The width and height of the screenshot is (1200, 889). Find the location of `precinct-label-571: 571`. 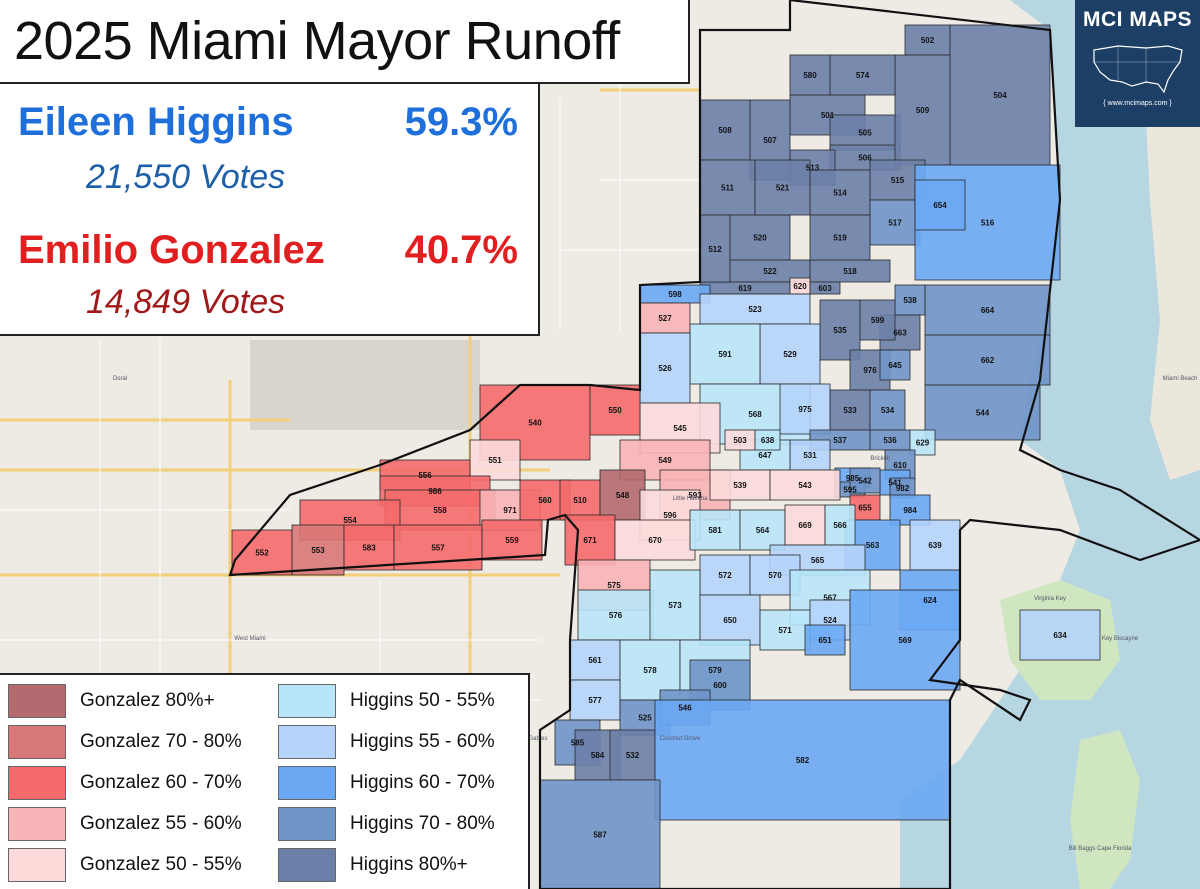

precinct-label-571: 571 is located at coordinates (785, 630).